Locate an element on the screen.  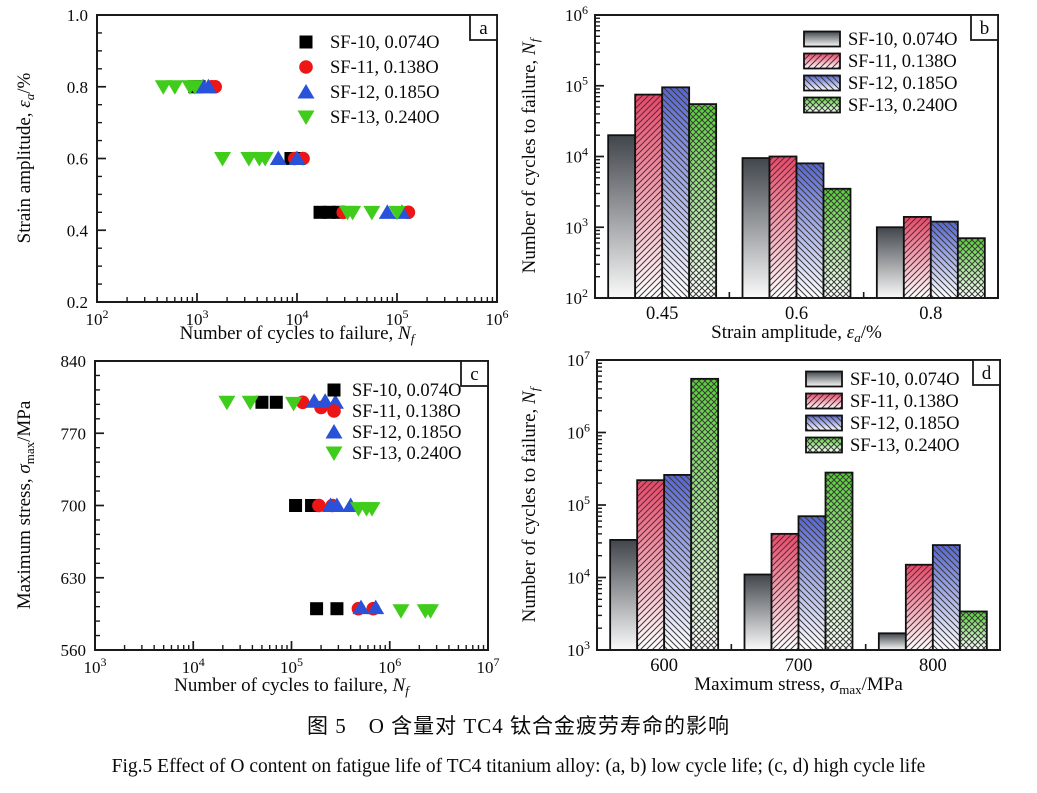
y-axis: 560 630 700 770 840 is located at coordinates (82, 506).